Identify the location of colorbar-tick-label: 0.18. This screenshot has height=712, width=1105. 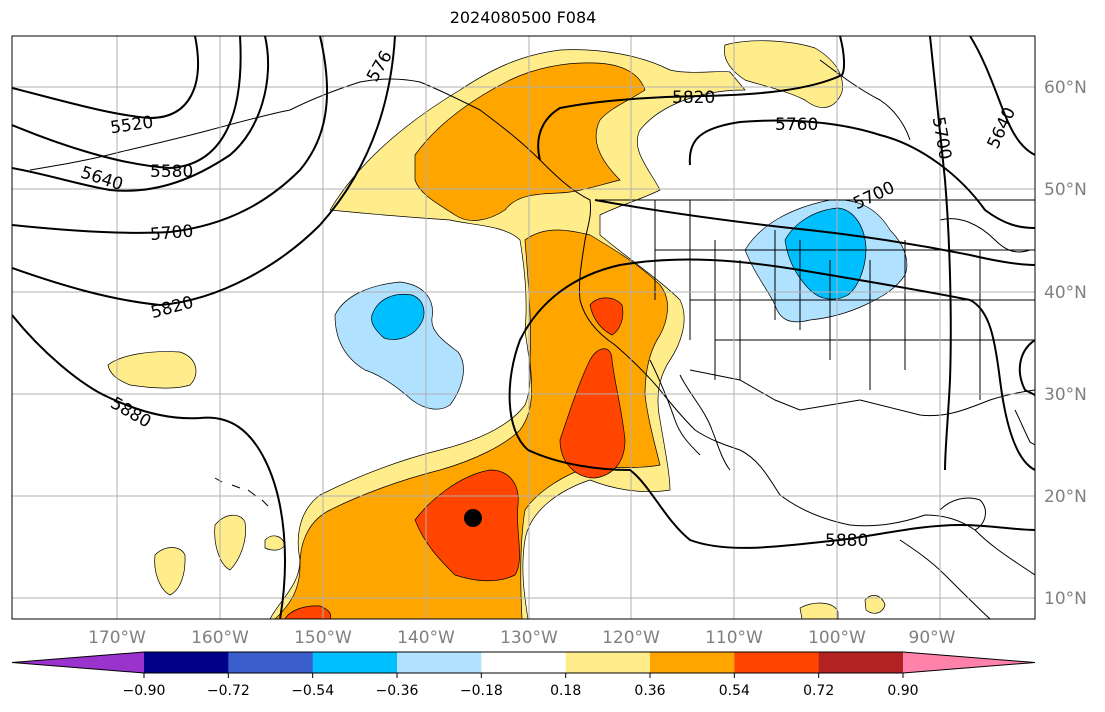
(565, 691).